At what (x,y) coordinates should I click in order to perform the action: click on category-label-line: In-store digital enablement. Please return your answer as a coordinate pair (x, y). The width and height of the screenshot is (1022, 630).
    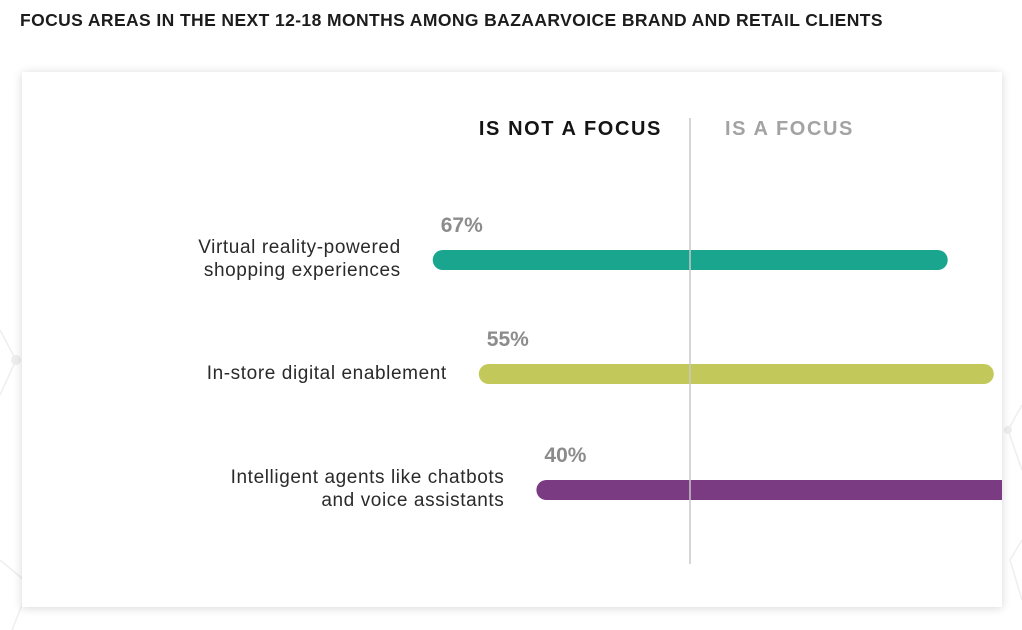
    Looking at the image, I should click on (326, 373).